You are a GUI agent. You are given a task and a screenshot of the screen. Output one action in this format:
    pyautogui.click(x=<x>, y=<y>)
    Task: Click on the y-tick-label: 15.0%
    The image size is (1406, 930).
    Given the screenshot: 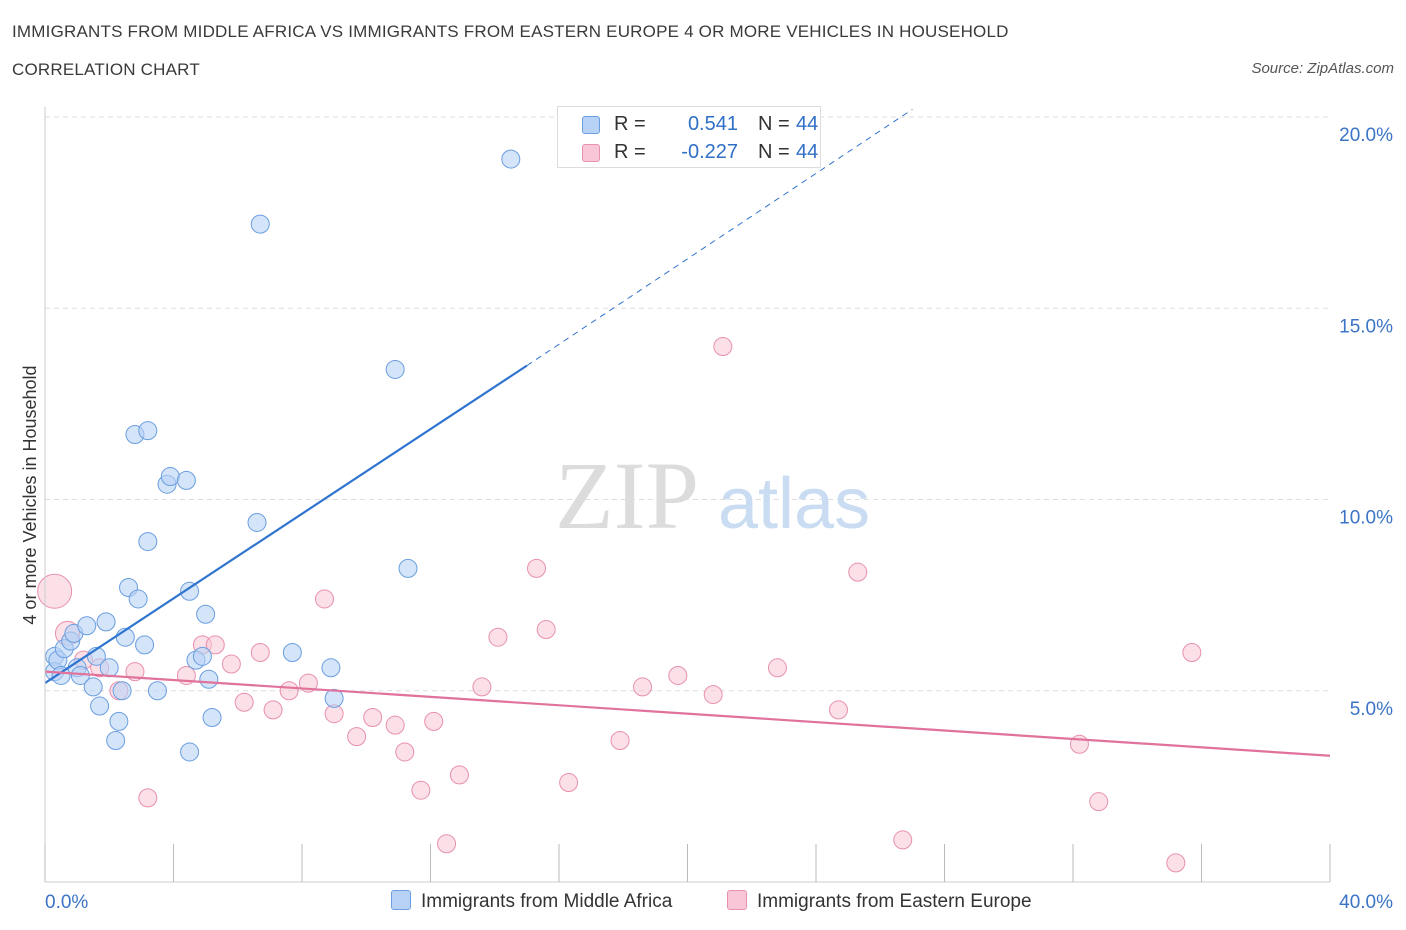 What is the action you would take?
    pyautogui.click(x=1366, y=326)
    